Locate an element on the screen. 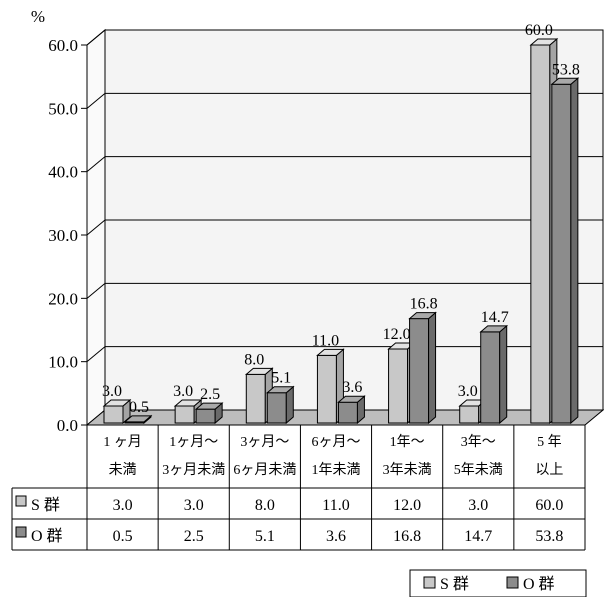 The image size is (604, 597). s-row-header: S 群 is located at coordinates (45, 505).